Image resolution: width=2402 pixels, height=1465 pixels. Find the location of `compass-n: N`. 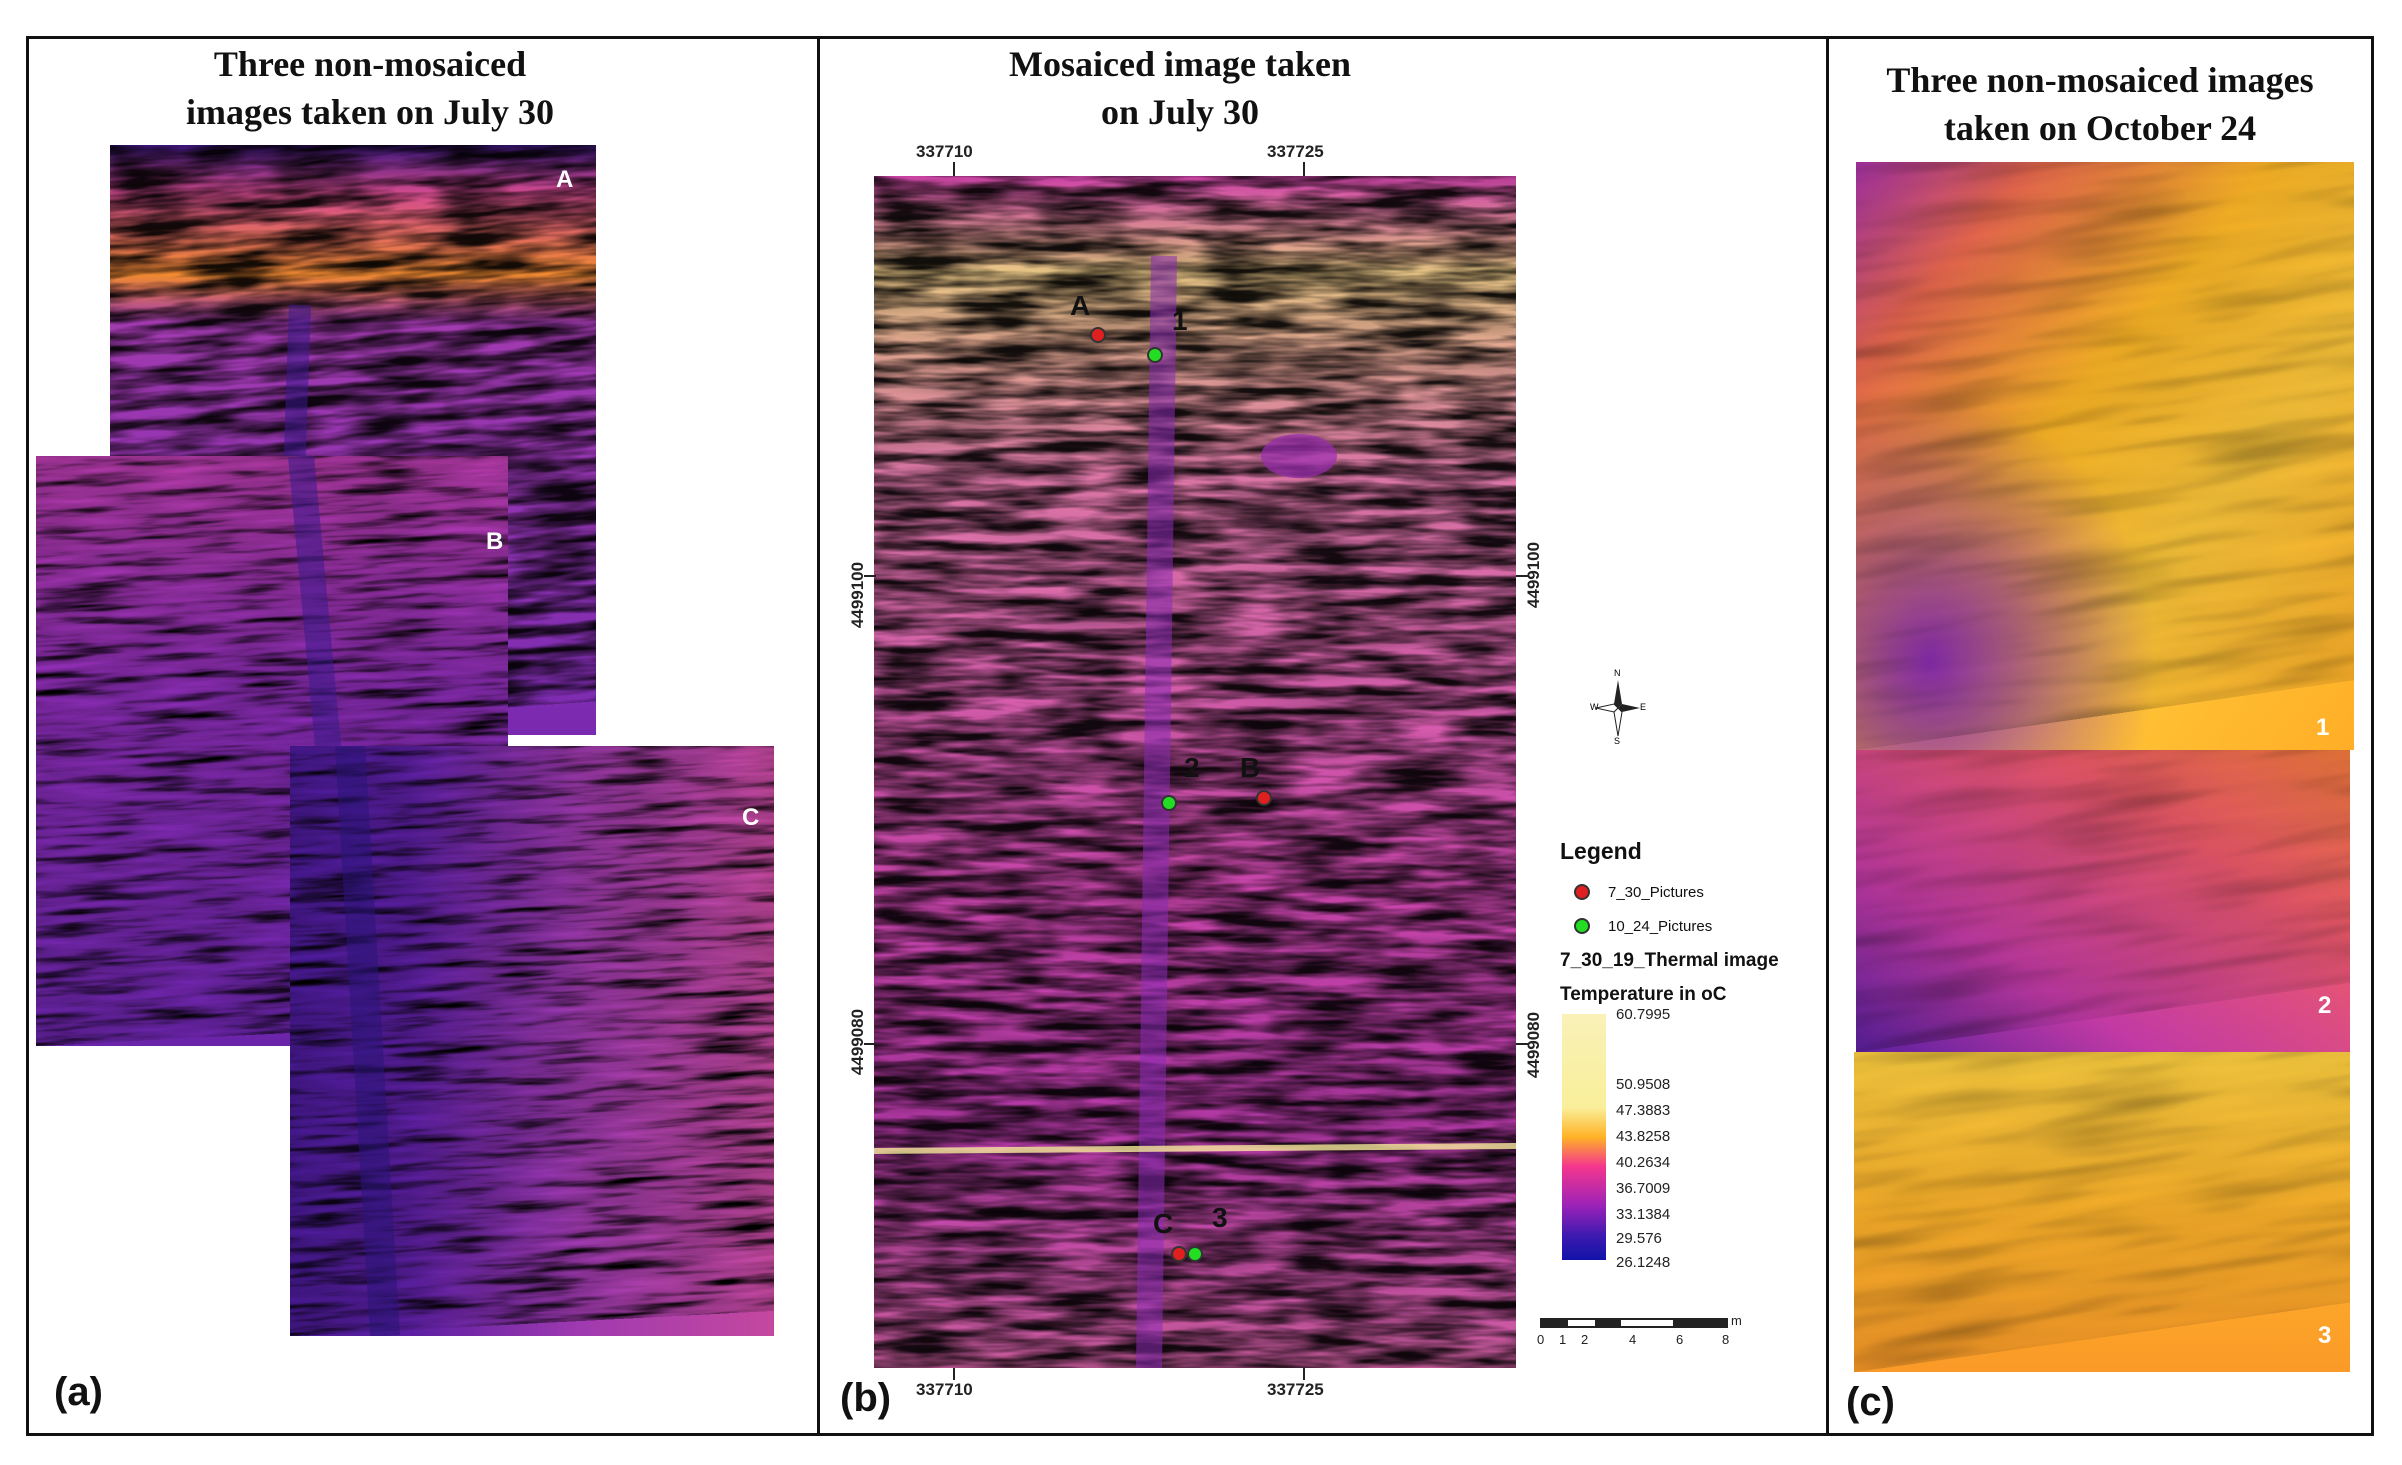

compass-n: N is located at coordinates (1617, 673).